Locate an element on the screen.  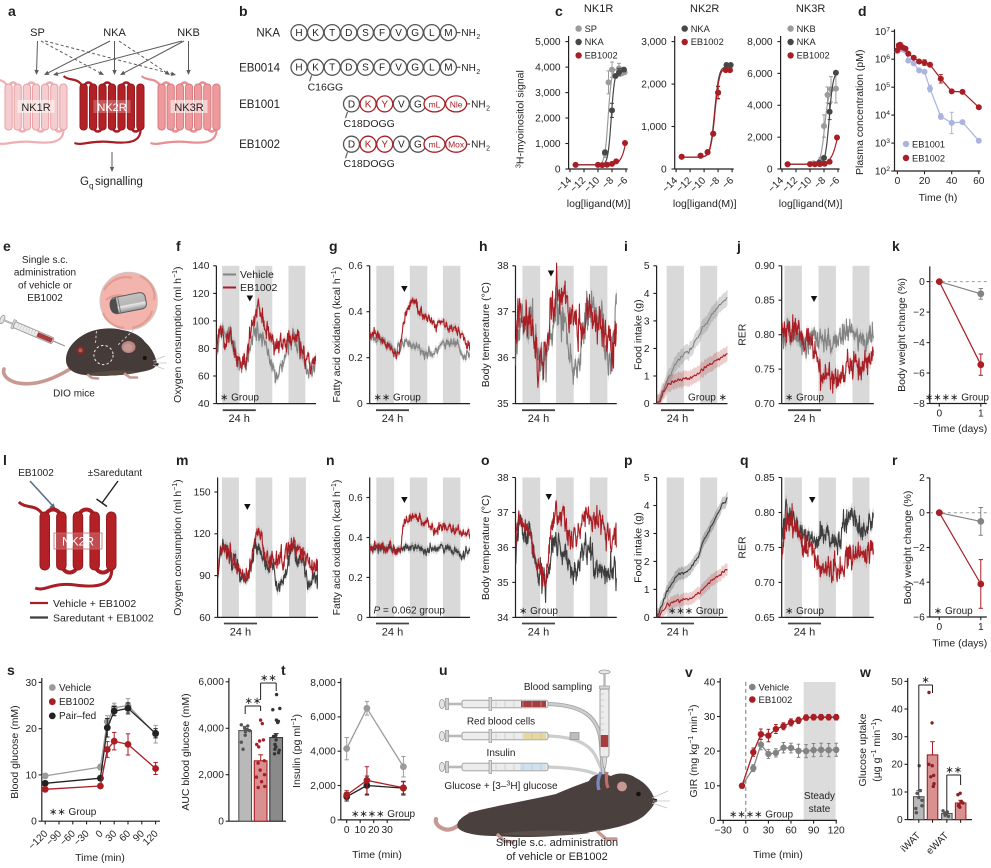
svg-text: H is located at coordinates (298, 33).